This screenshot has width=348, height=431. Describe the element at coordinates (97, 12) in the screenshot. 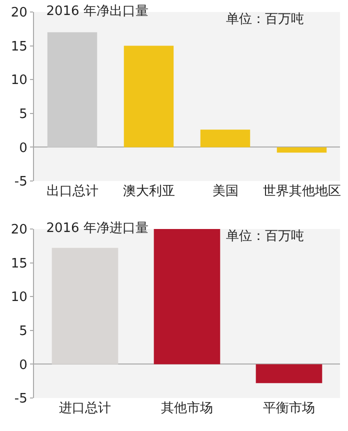

I see `chart-title: 2016 年净出口量` at that location.